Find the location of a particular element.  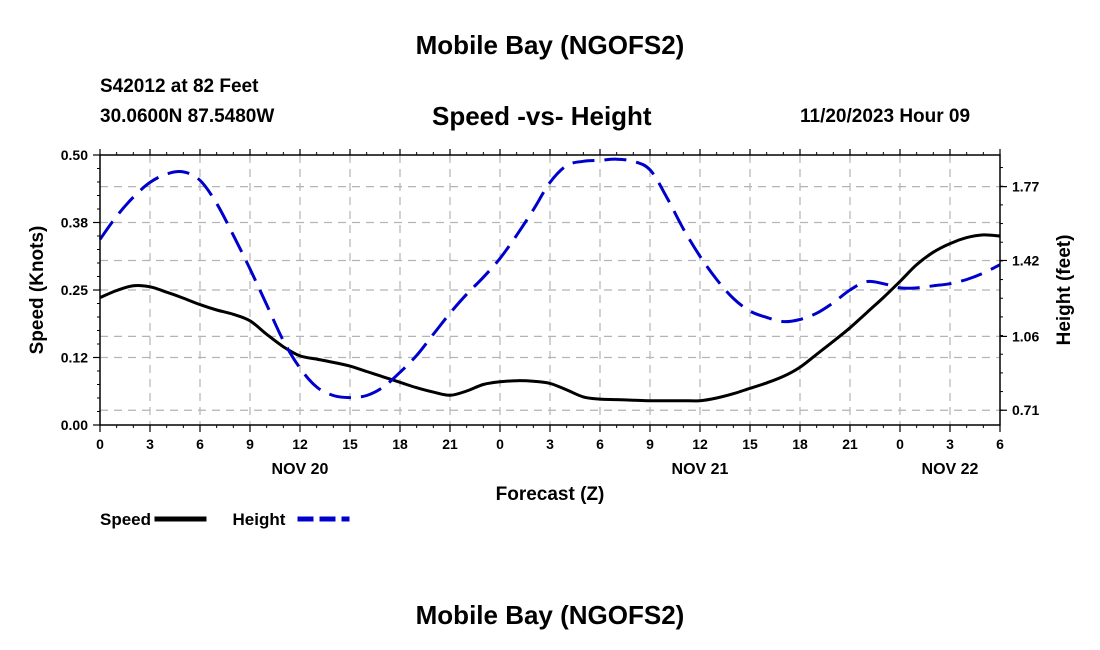

y-left-tick-label: 0.25 is located at coordinates (74, 290).